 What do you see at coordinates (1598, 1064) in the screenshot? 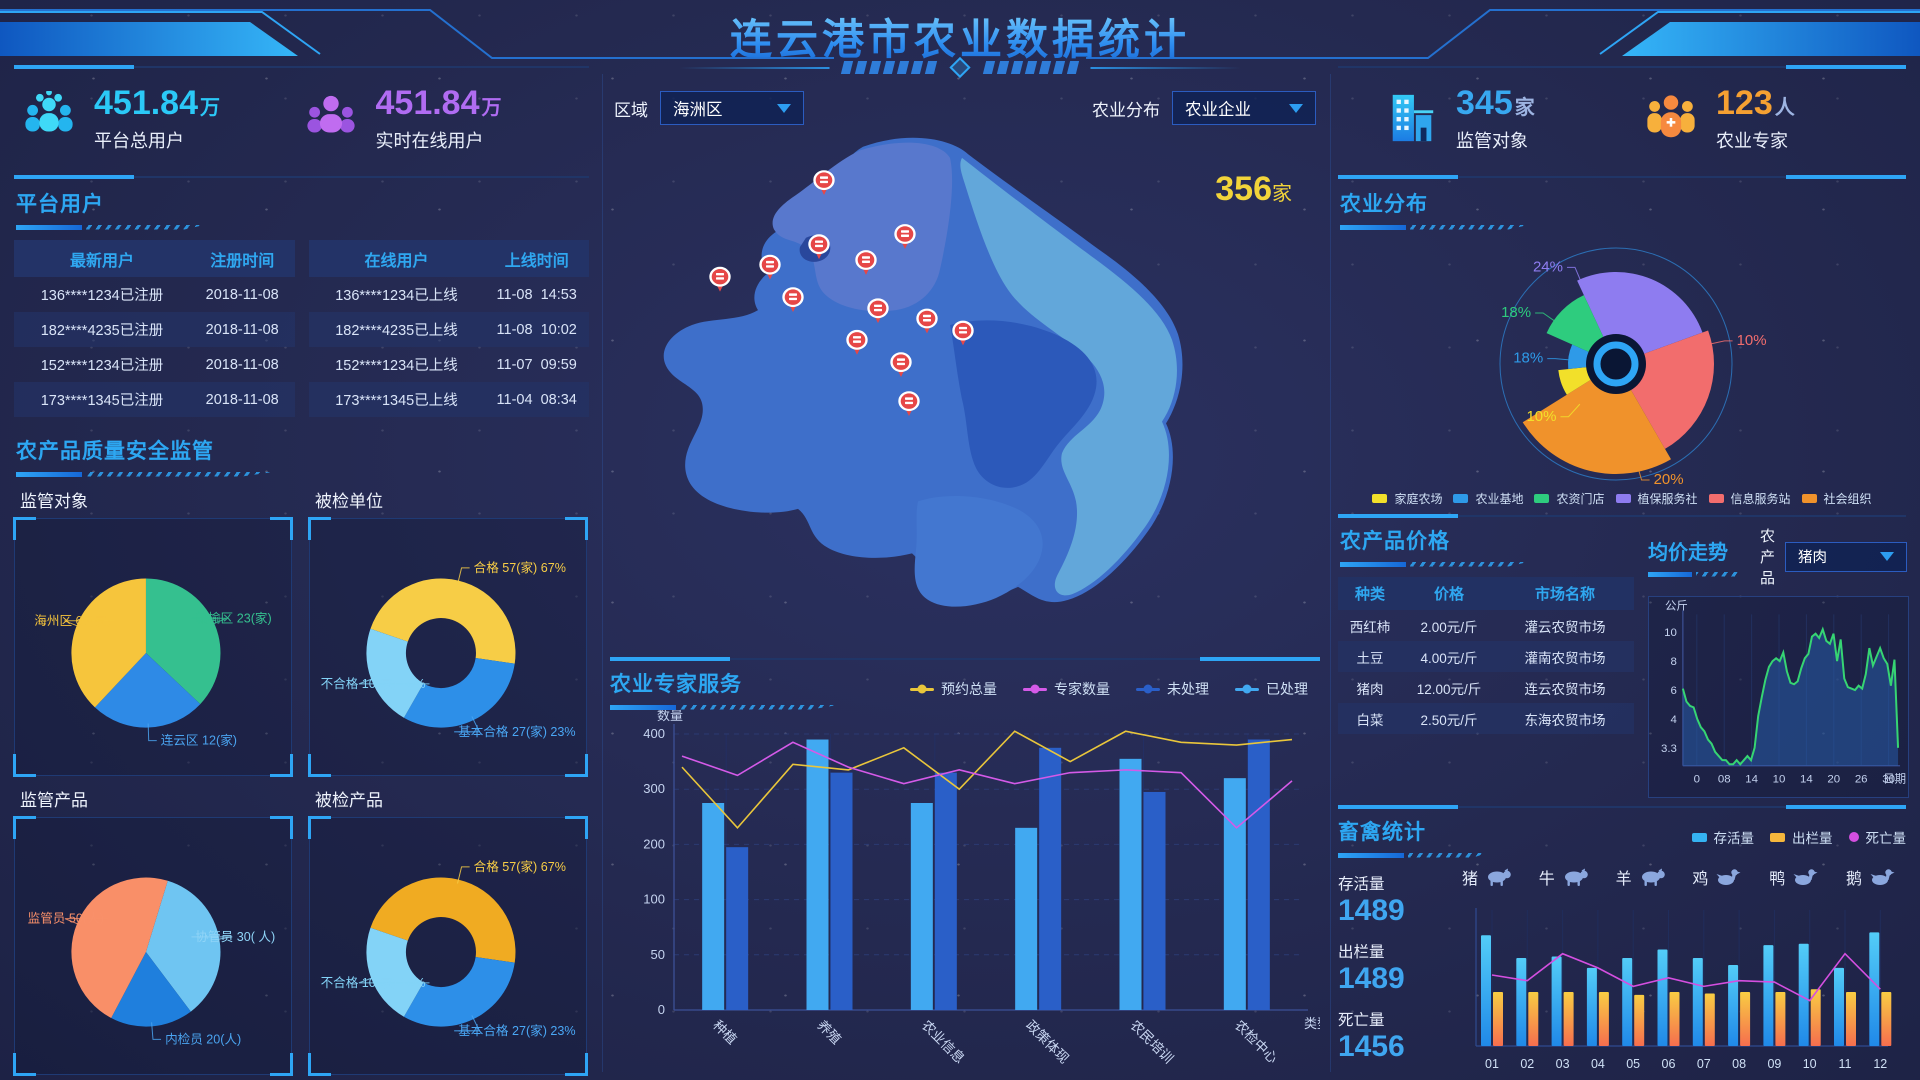
I see `svg-text: 04` at bounding box center [1598, 1064].